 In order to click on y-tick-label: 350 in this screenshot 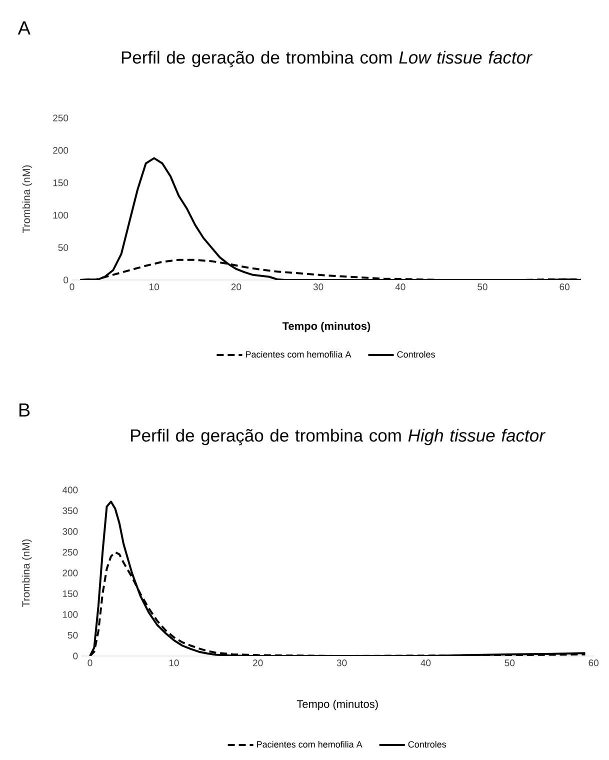, I will do `click(70, 510)`.